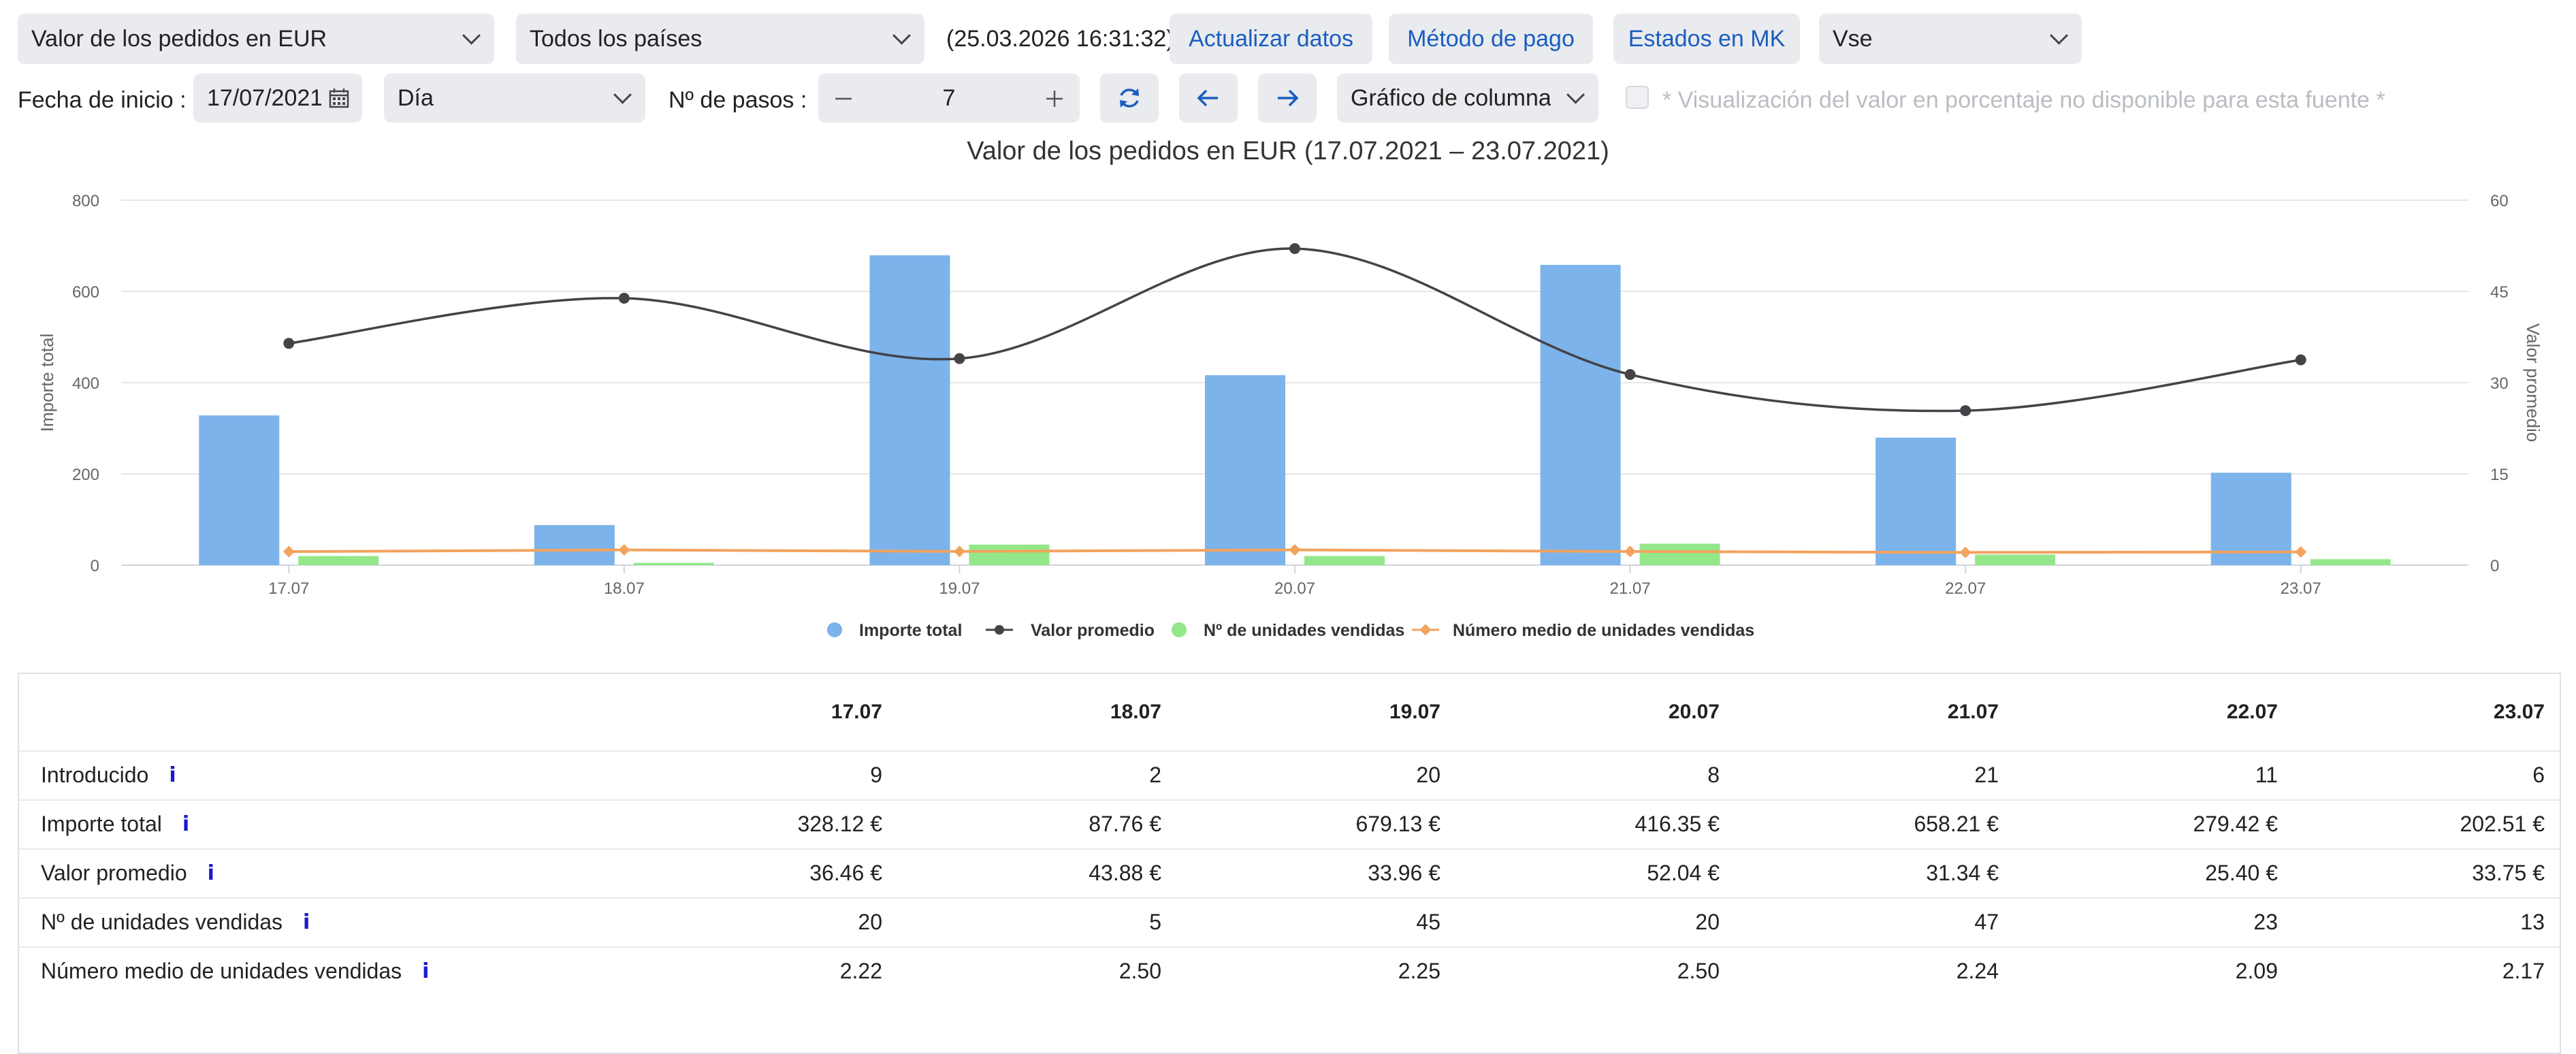 The image size is (2576, 1054). Describe the element at coordinates (911, 630) in the screenshot. I see `legend-label: Importe total` at that location.